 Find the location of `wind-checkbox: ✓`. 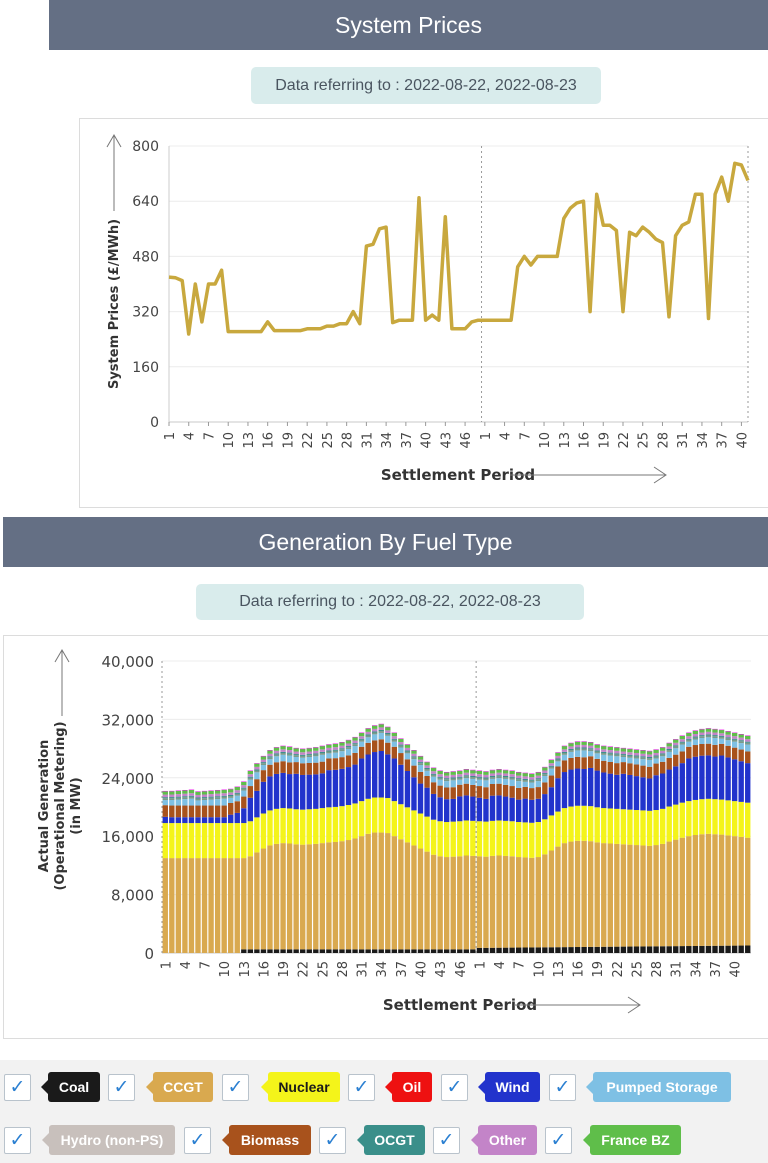

wind-checkbox: ✓ is located at coordinates (454, 1087).